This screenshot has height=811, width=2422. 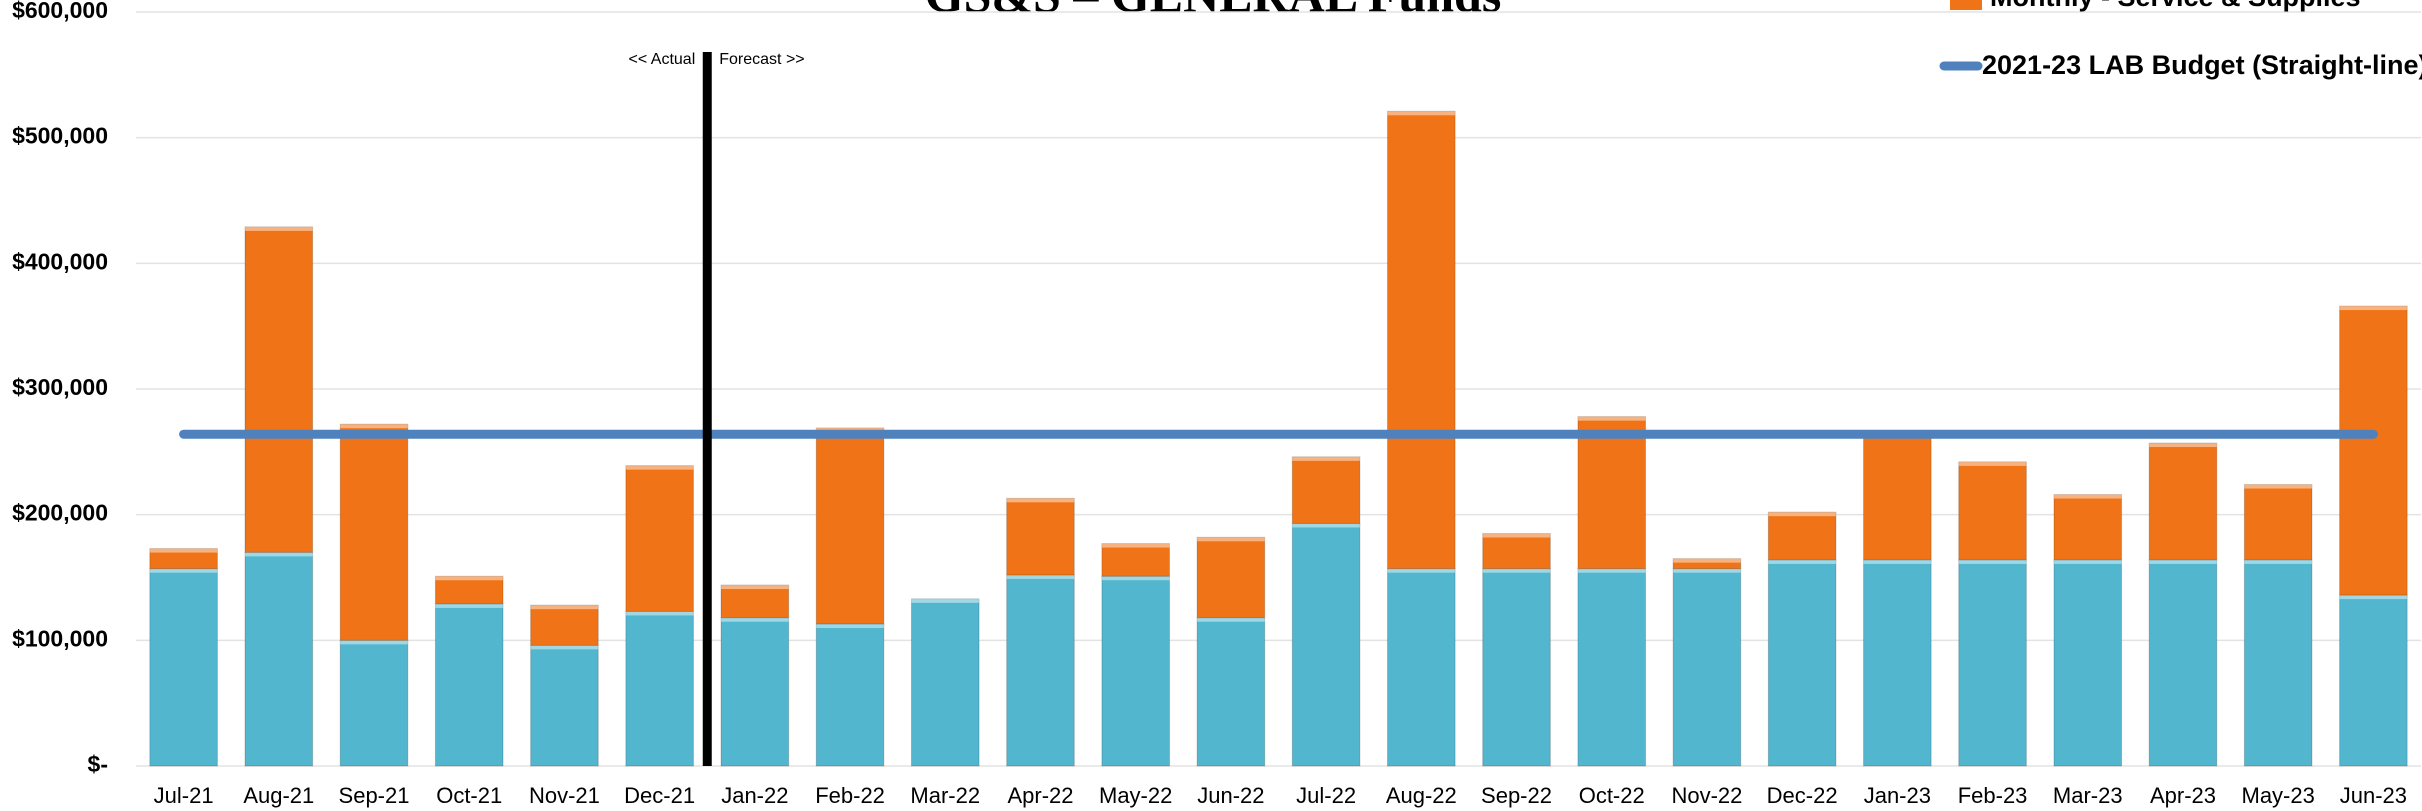 I want to click on chart-title: GS&S – GENERAL Funds, so click(x=1213, y=11).